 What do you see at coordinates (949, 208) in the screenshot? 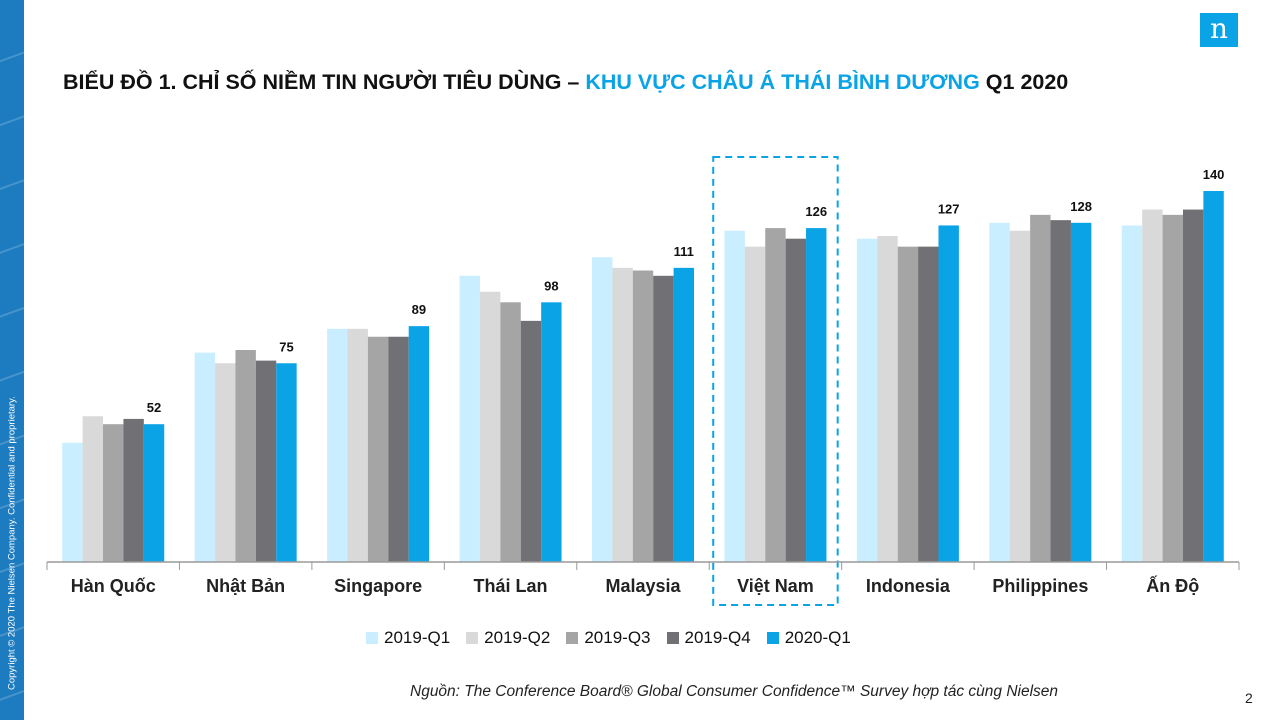
I see `data-label: 127` at bounding box center [949, 208].